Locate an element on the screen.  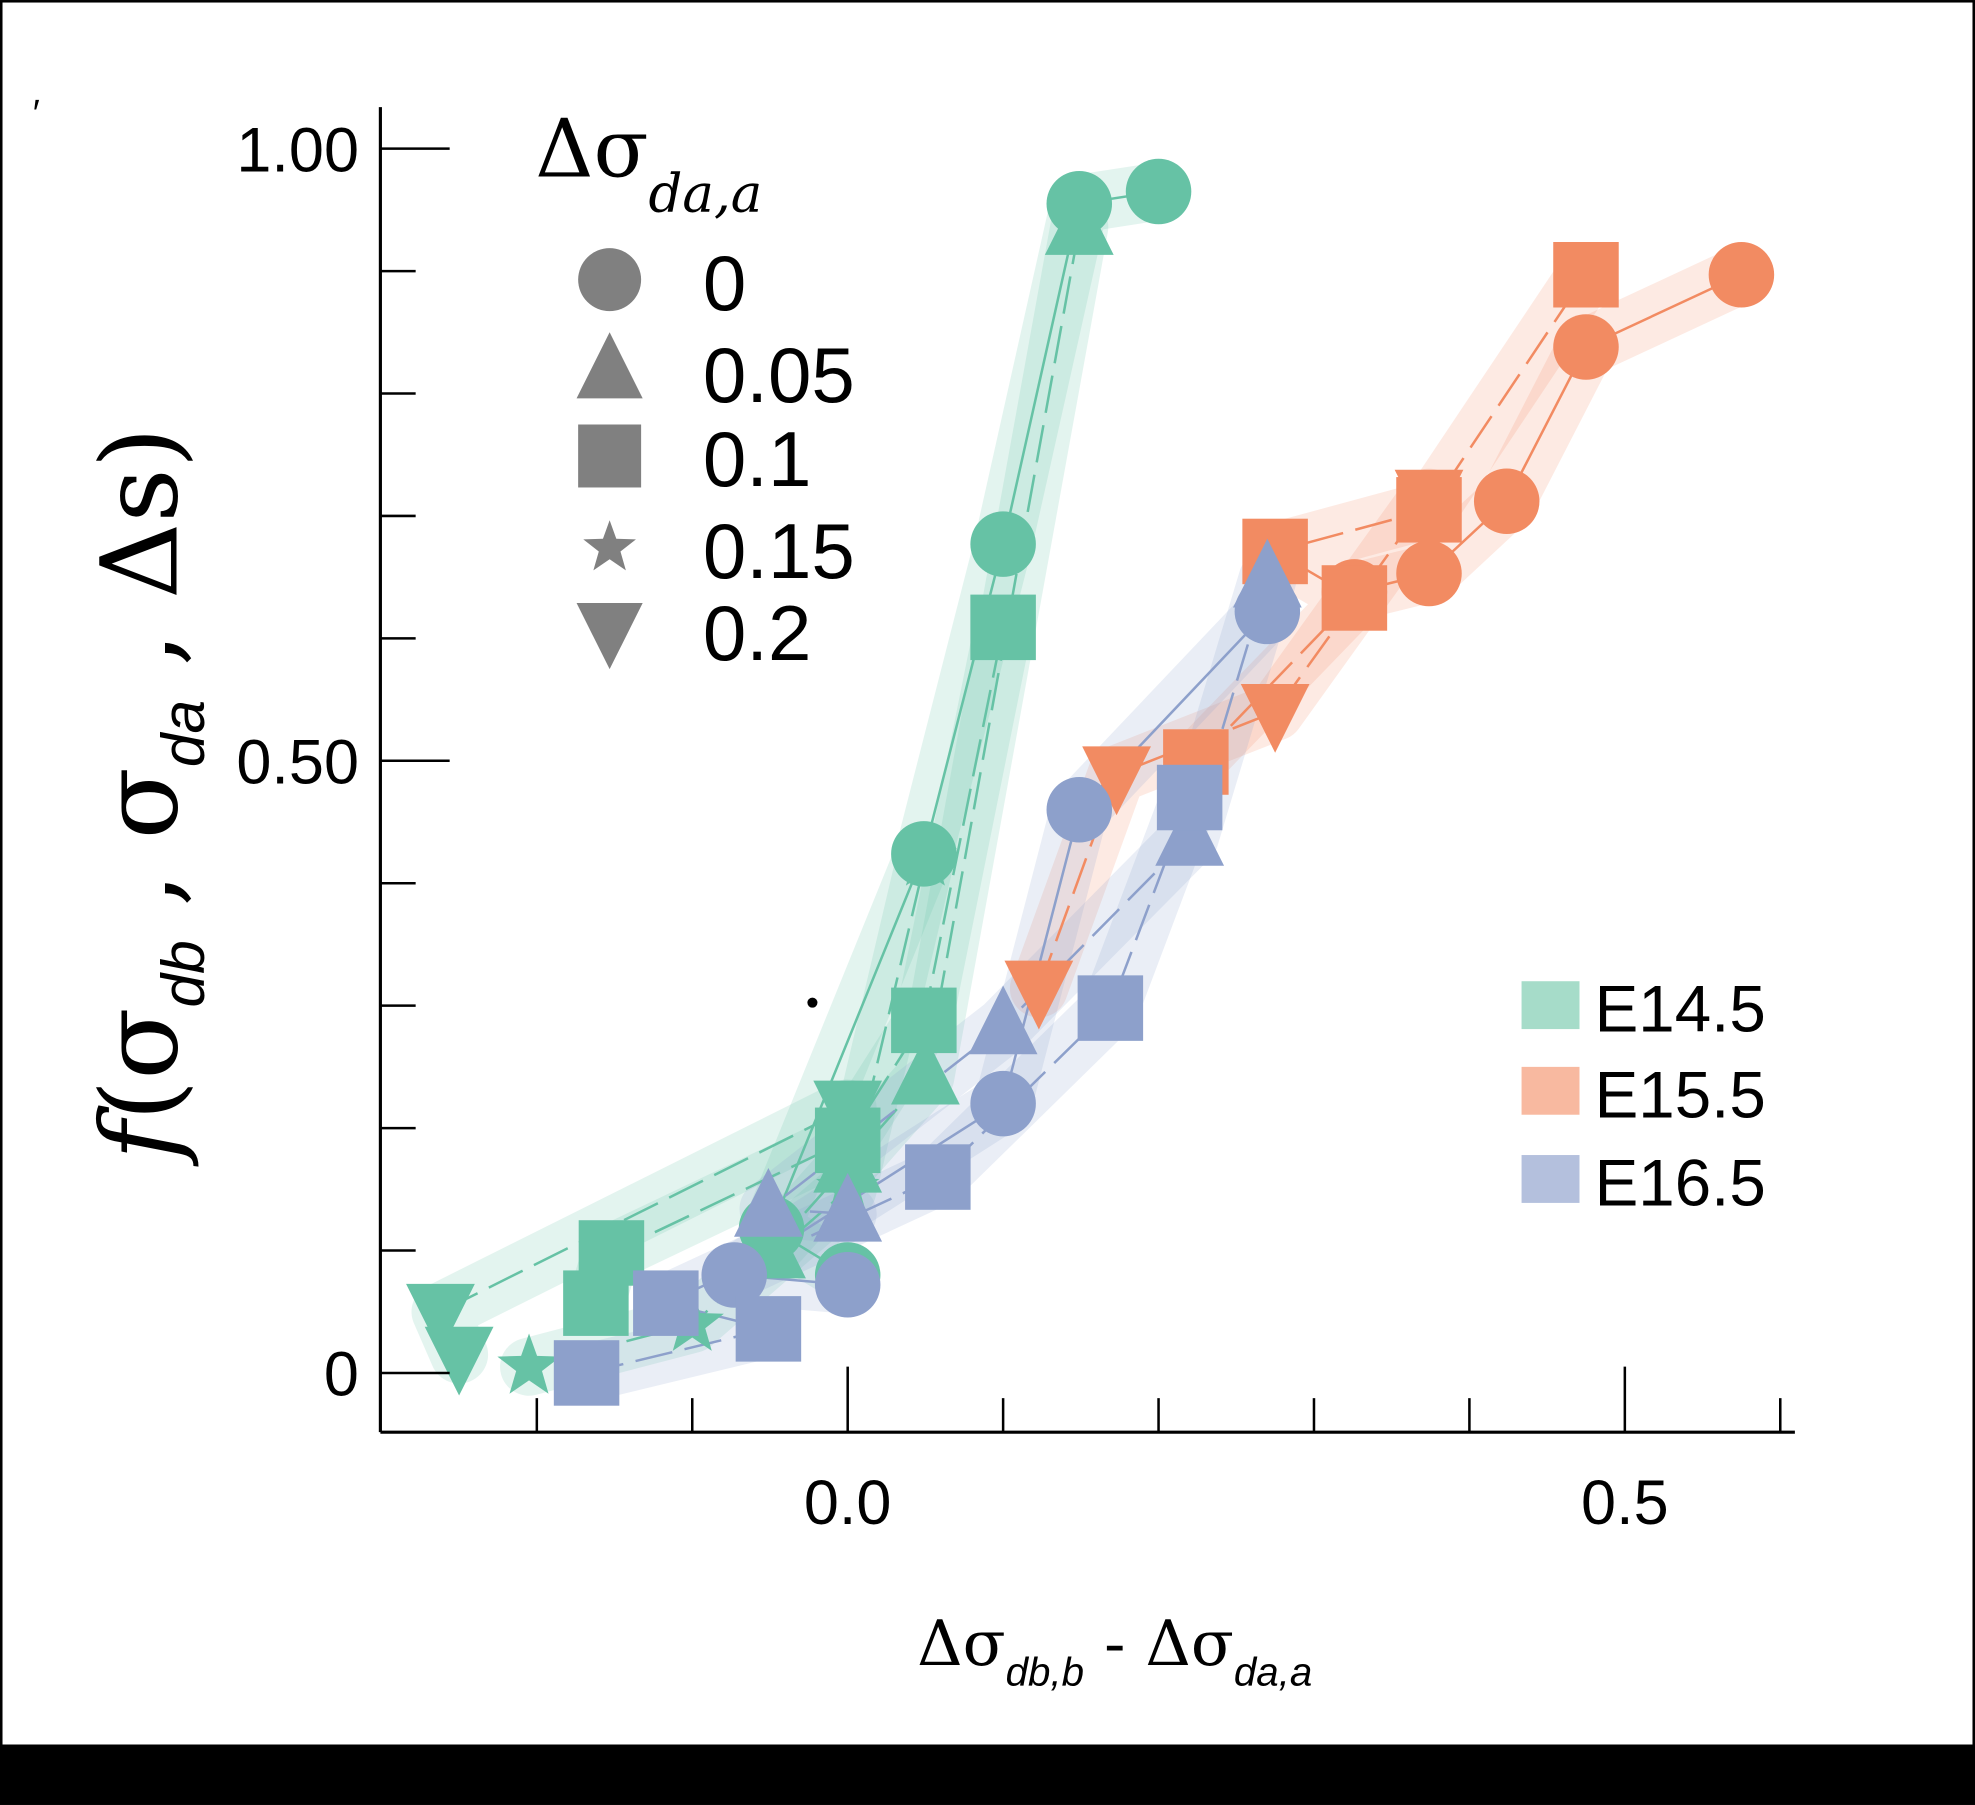
color-legend: E14.5 E15.5 E16.5 is located at coordinates (1643, 1096).